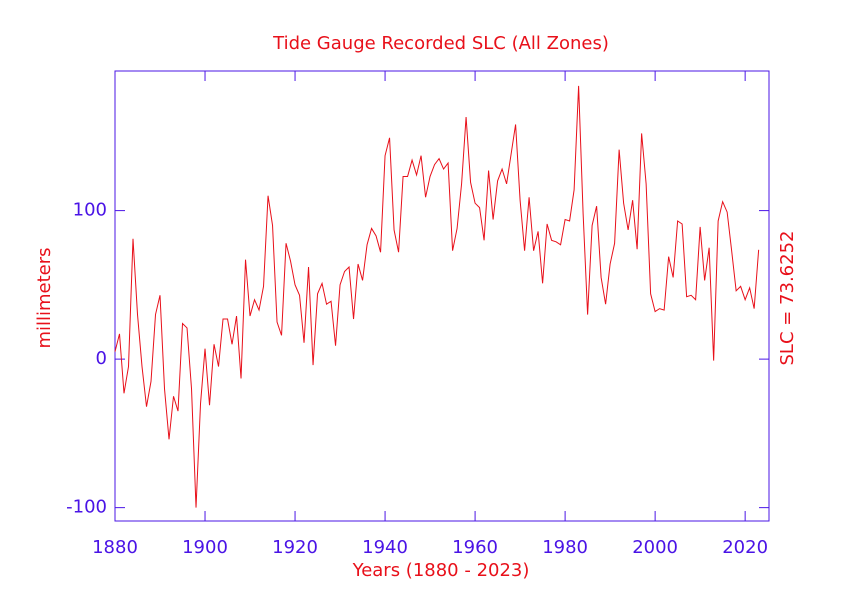 The height and width of the screenshot is (595, 842). What do you see at coordinates (44, 297) in the screenshot?
I see `y-axis-label: millimeters` at bounding box center [44, 297].